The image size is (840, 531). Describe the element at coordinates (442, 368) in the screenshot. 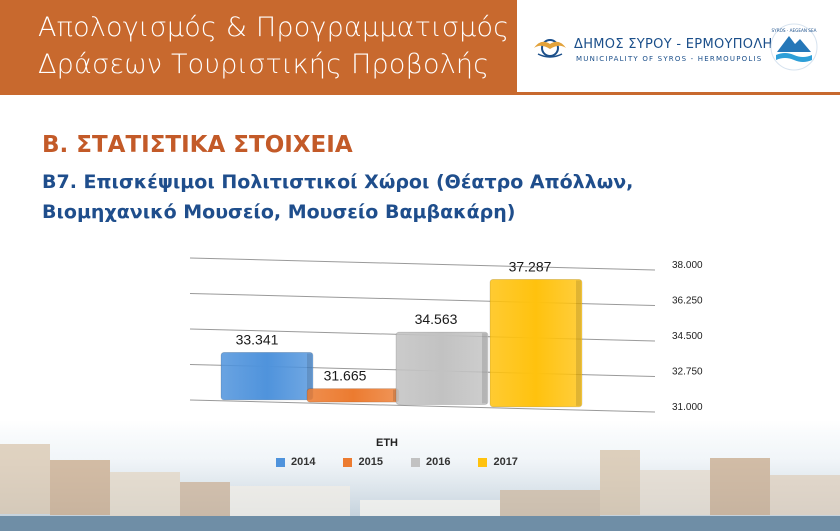

I see `bar-2016` at that location.